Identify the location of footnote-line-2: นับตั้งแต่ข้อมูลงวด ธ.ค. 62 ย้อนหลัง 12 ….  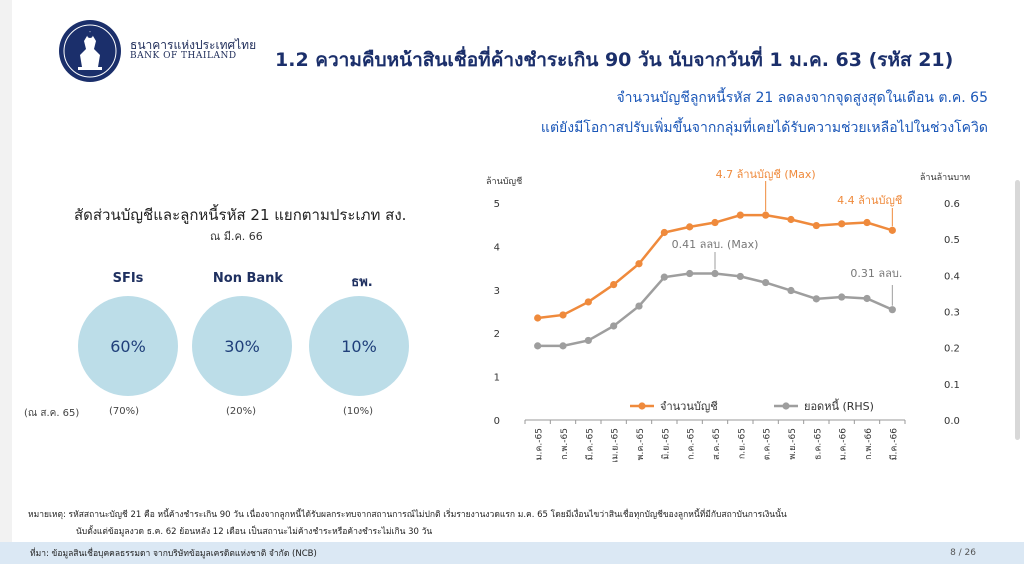
(254, 532).